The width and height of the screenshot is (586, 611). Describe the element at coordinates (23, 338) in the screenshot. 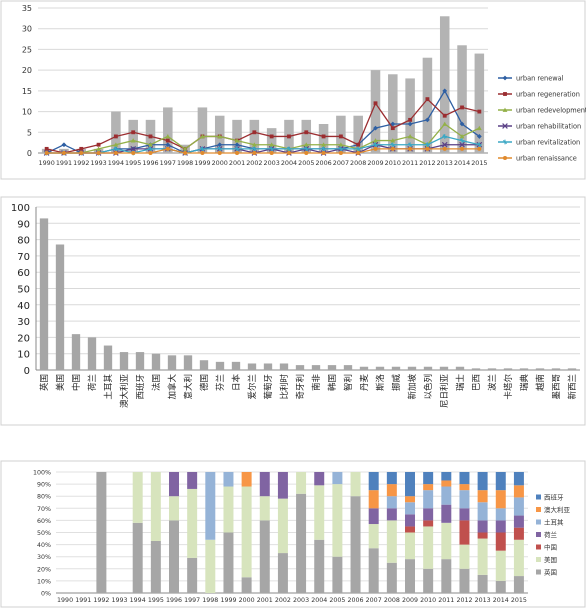

I see `y-tick-label: 20` at that location.